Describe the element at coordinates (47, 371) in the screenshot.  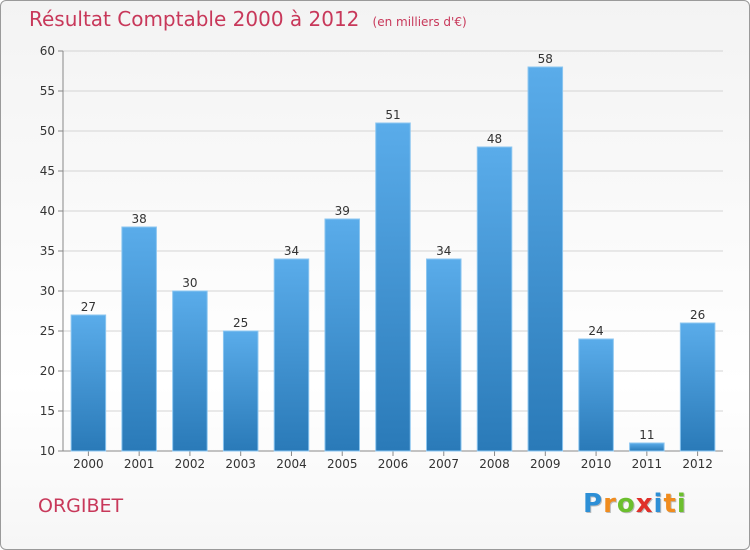
I see `y-tick-label: 20` at that location.